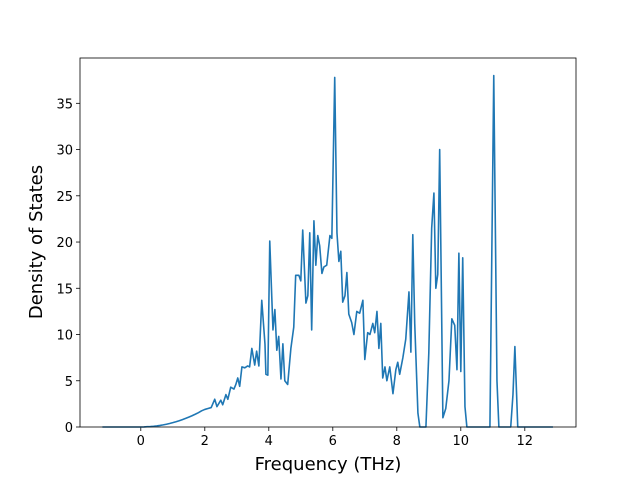 The width and height of the screenshot is (640, 480). Describe the element at coordinates (64, 151) in the screenshot. I see `y-tick-label: 30` at that location.